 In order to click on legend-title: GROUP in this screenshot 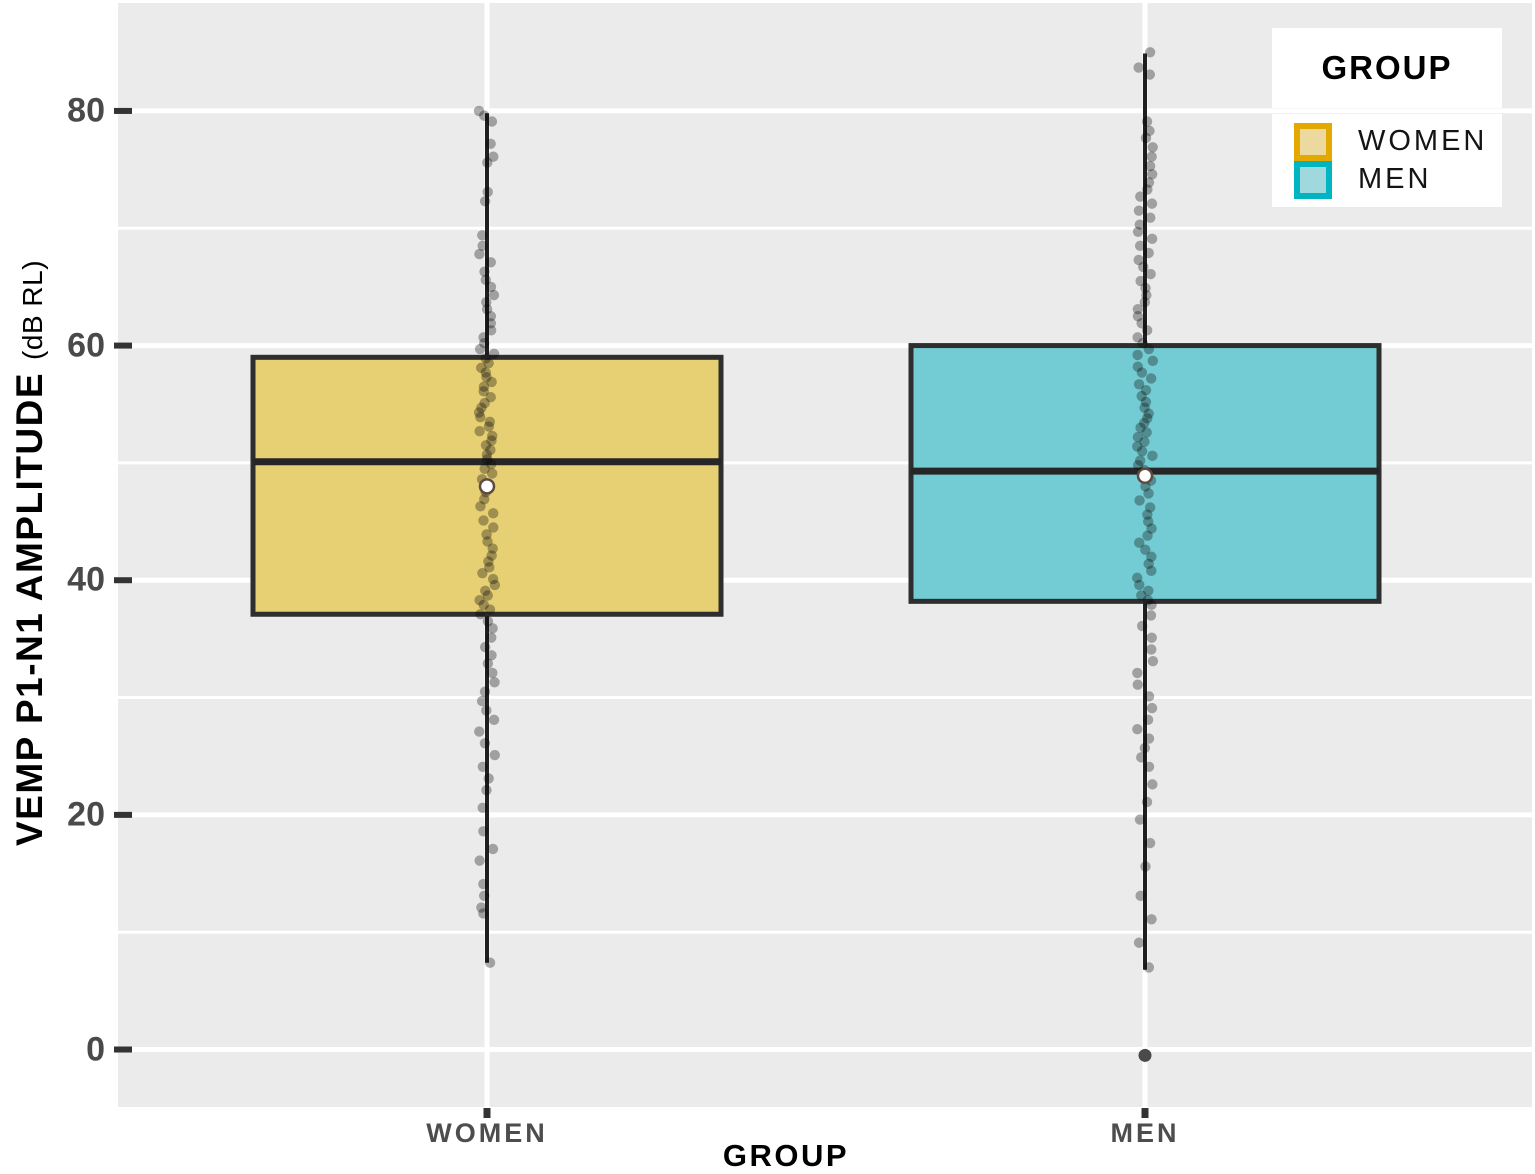, I will do `click(1387, 67)`.